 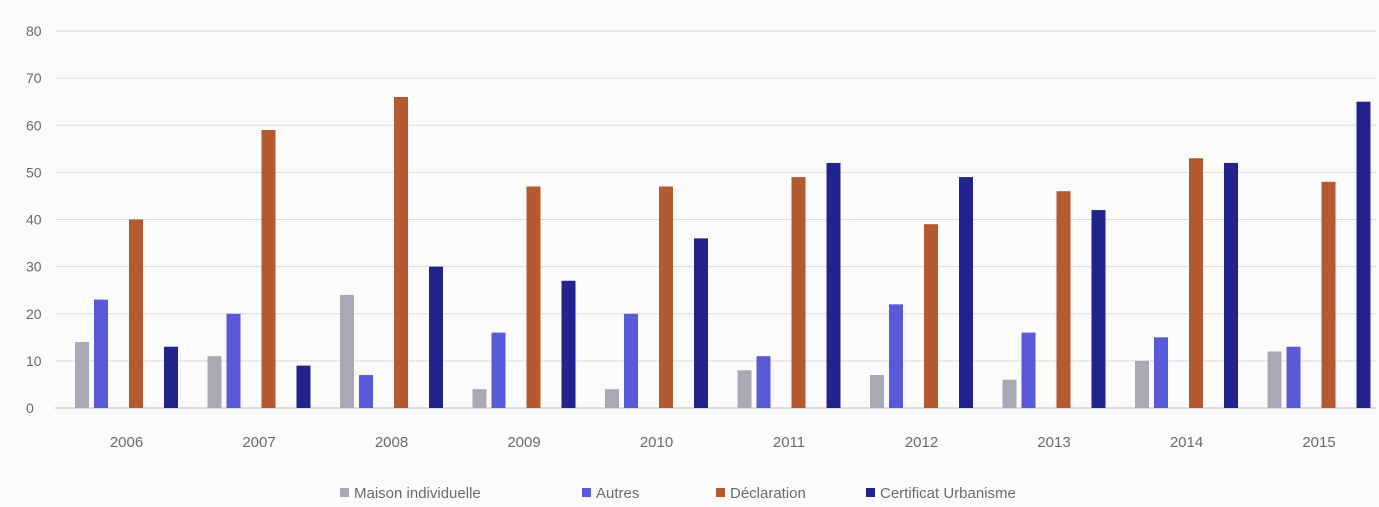 What do you see at coordinates (1028, 370) in the screenshot?
I see `bar-autres-2013` at bounding box center [1028, 370].